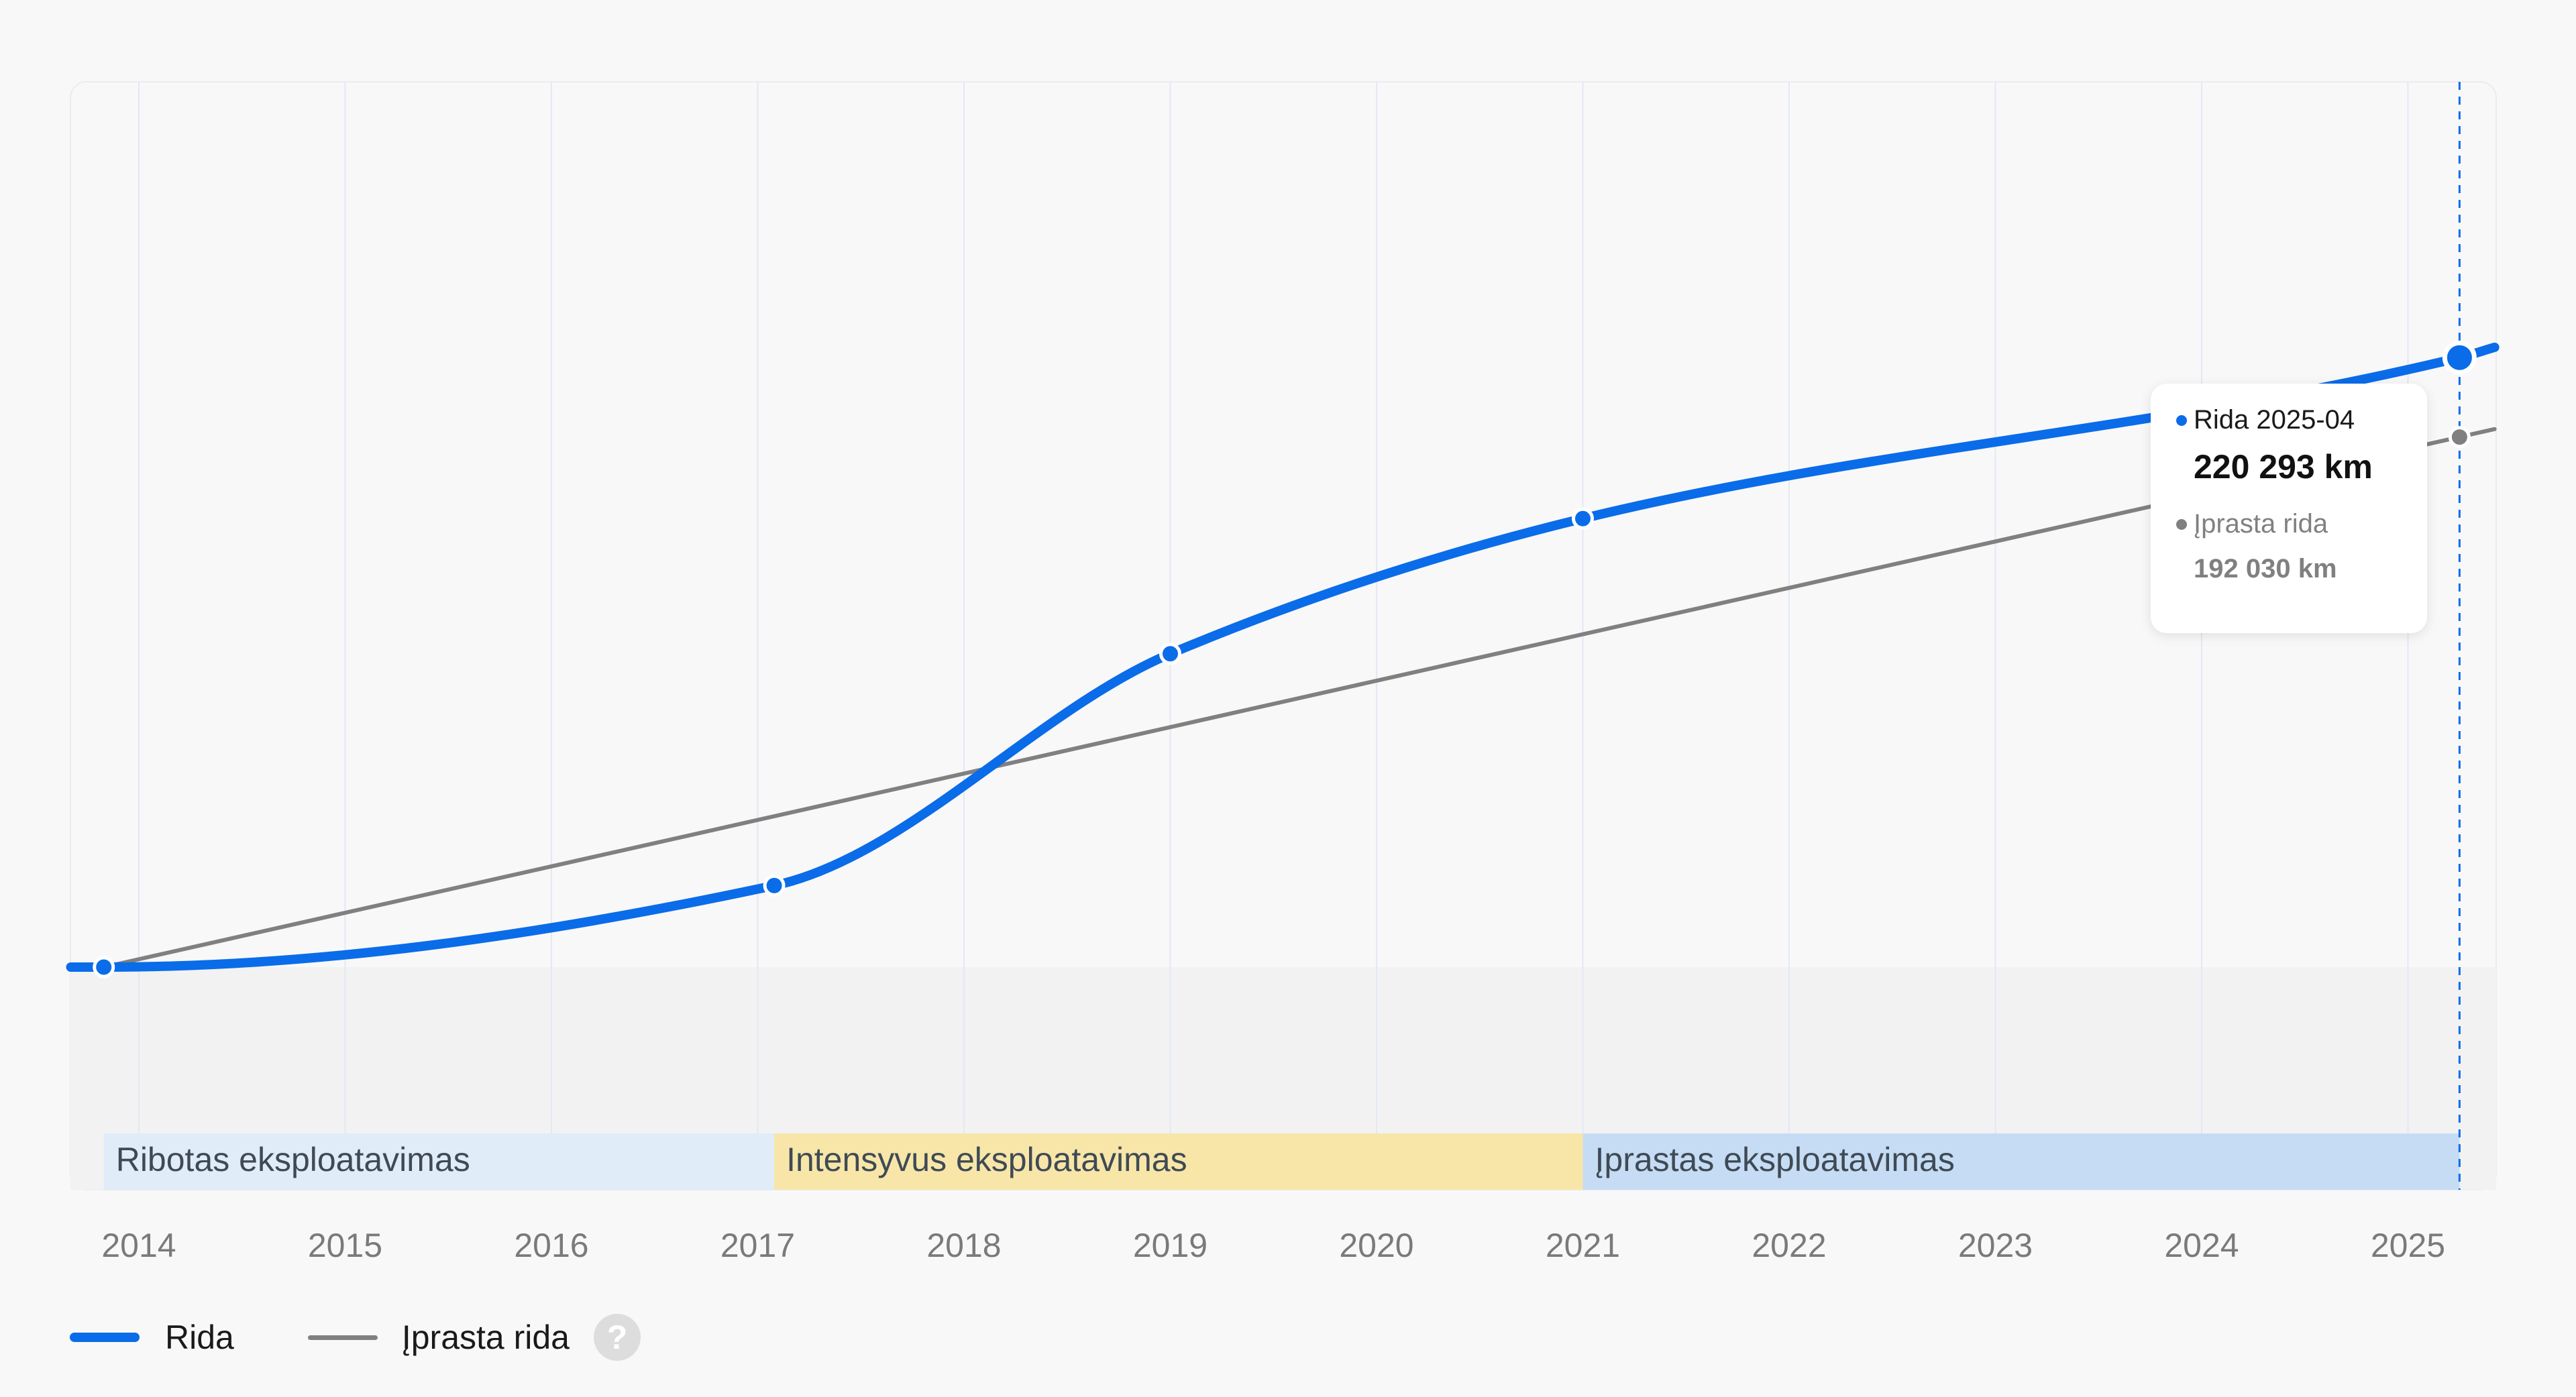 Image resolution: width=2576 pixels, height=1397 pixels. What do you see at coordinates (1583, 1245) in the screenshot?
I see `x-tick-label-2021: 2021` at bounding box center [1583, 1245].